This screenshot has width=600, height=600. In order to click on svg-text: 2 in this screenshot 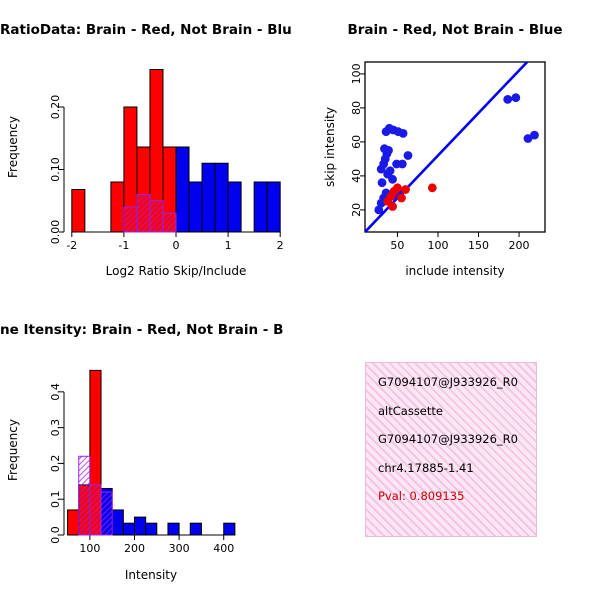, I will do `click(280, 245)`.